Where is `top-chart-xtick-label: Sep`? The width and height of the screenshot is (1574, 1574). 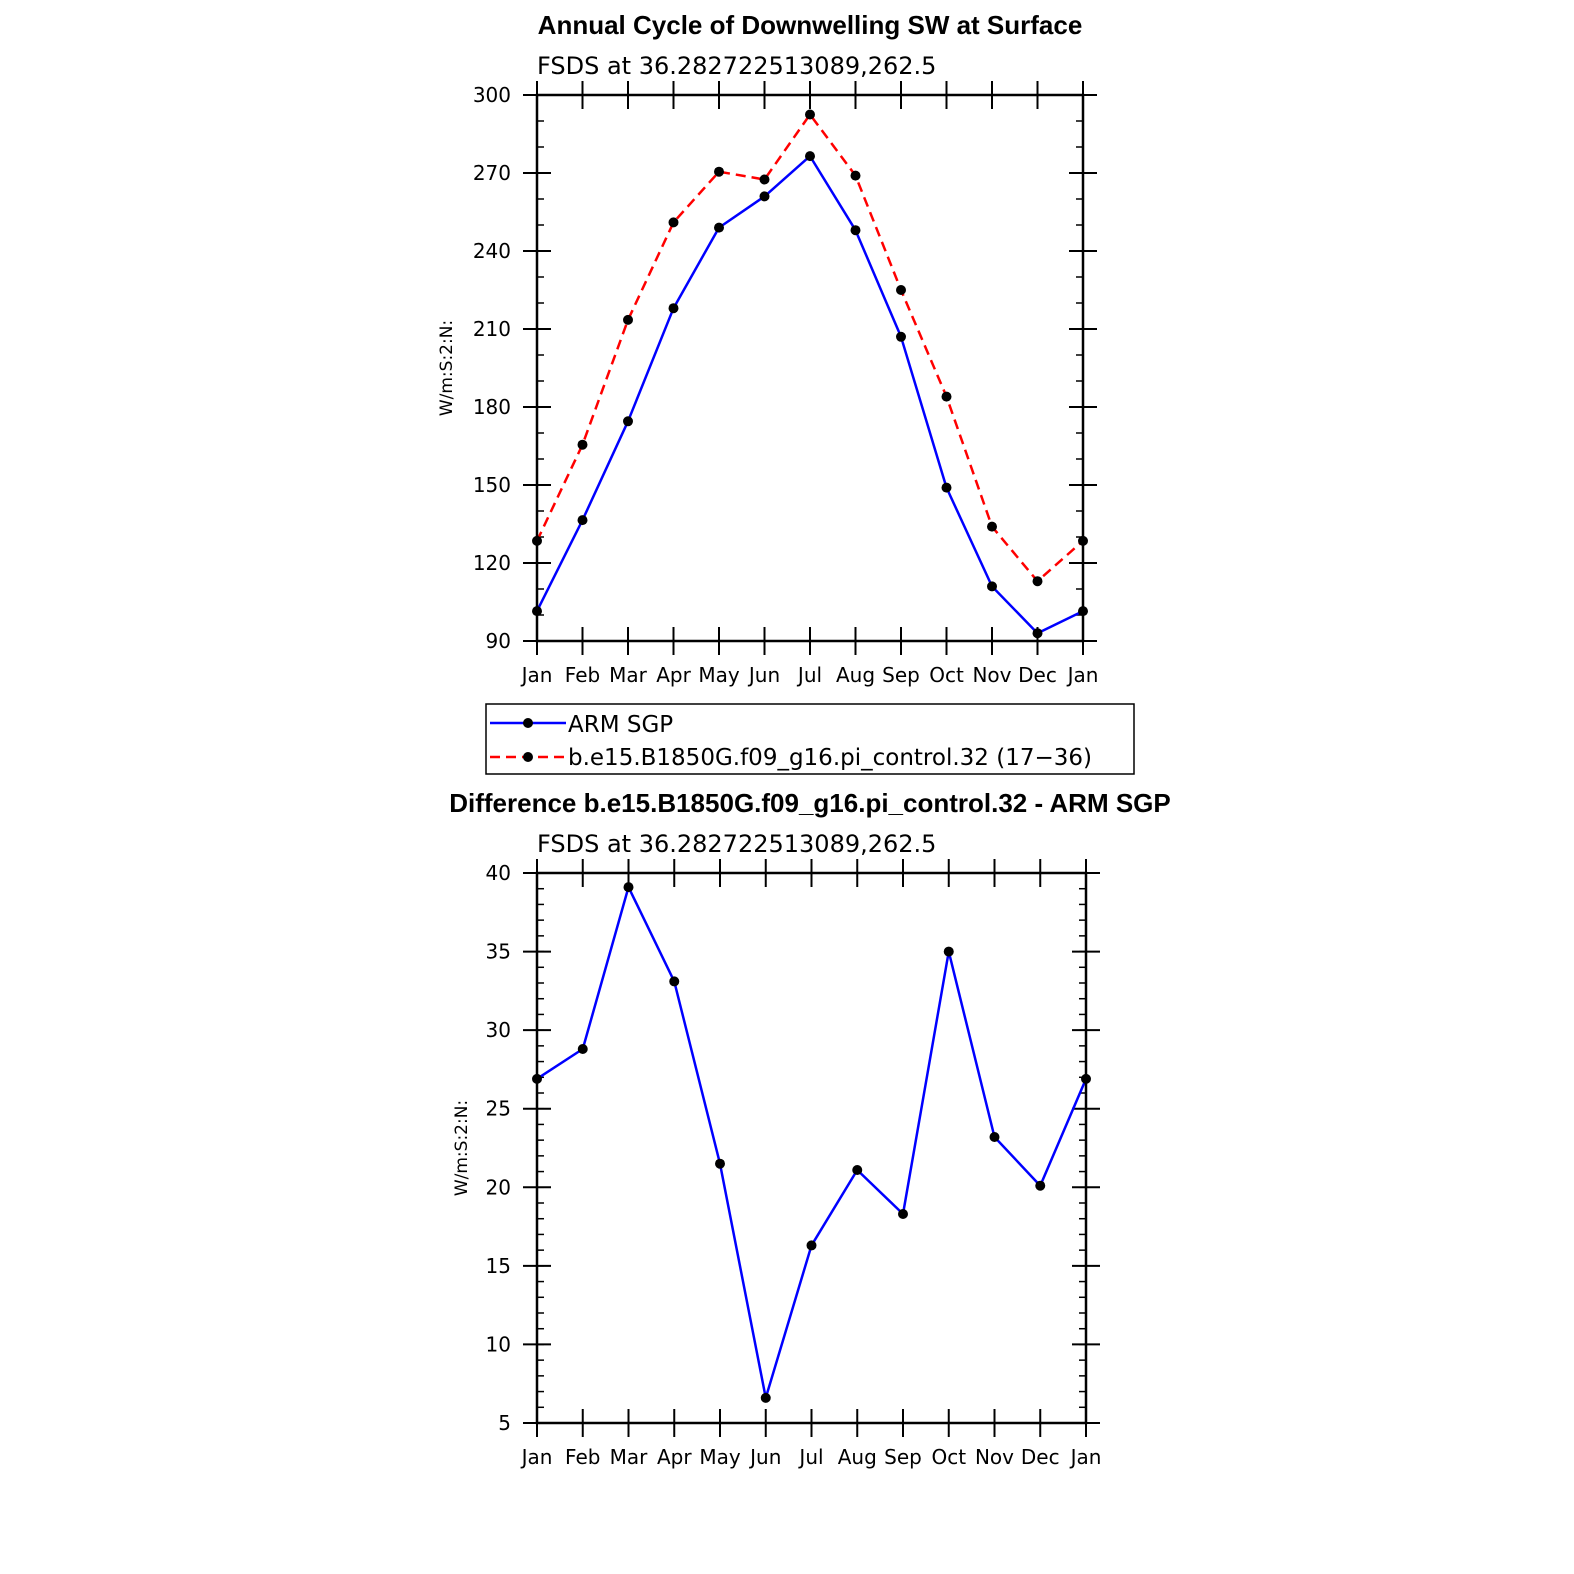 top-chart-xtick-label: Sep is located at coordinates (901, 675).